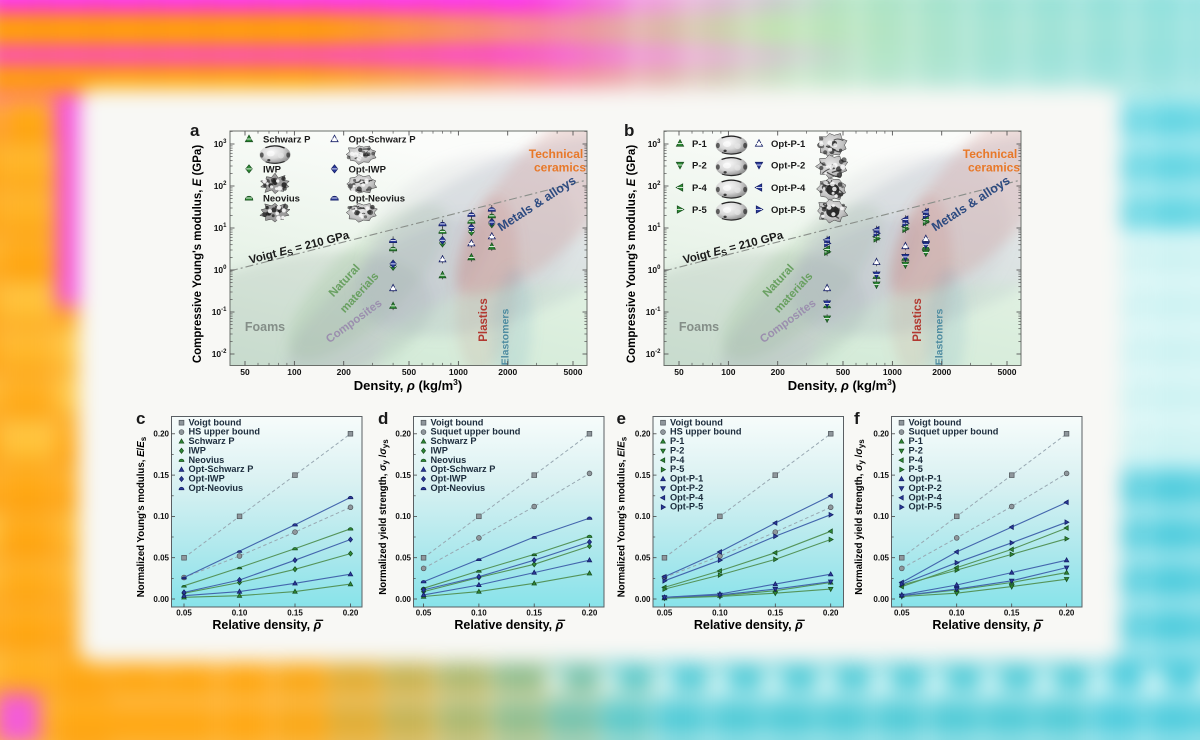 The height and width of the screenshot is (740, 1200). Describe the element at coordinates (484, 319) in the screenshot. I see `svg-text: Plastics` at that location.